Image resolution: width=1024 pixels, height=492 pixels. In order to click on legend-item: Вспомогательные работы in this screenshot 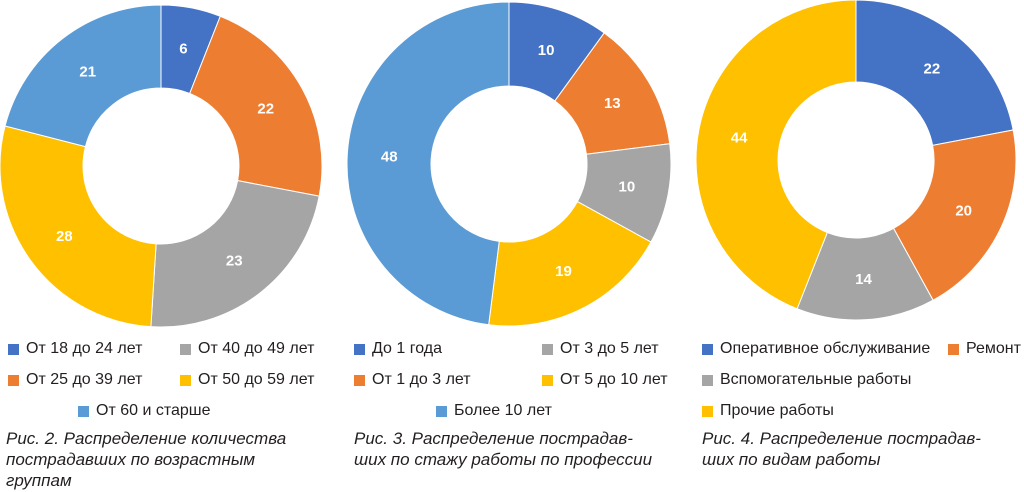, I will do `click(806, 380)`.